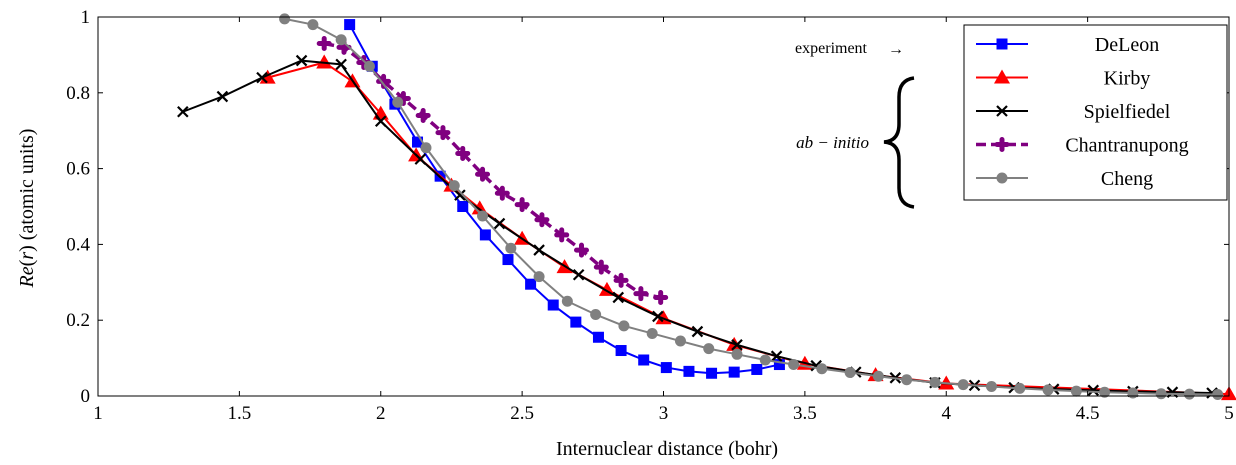  What do you see at coordinates (667, 449) in the screenshot?
I see `x-axis-label: Internuclear distance (bohr)` at bounding box center [667, 449].